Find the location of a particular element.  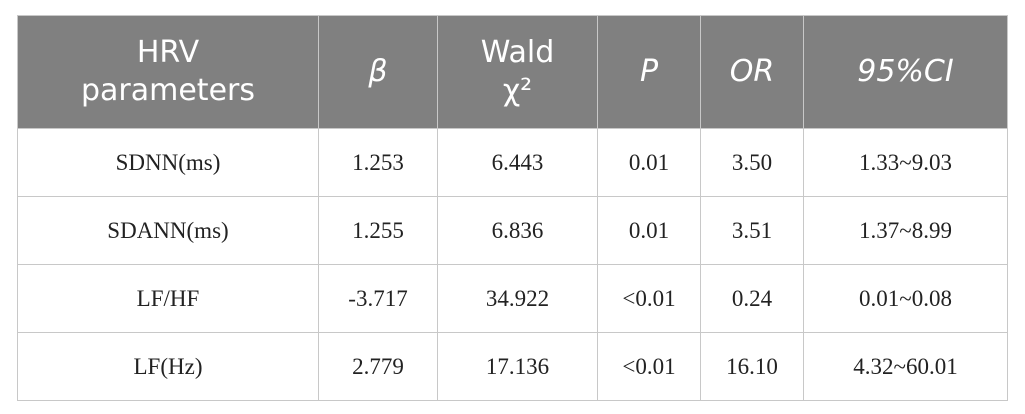

table-cell: LF/HF is located at coordinates (168, 298).